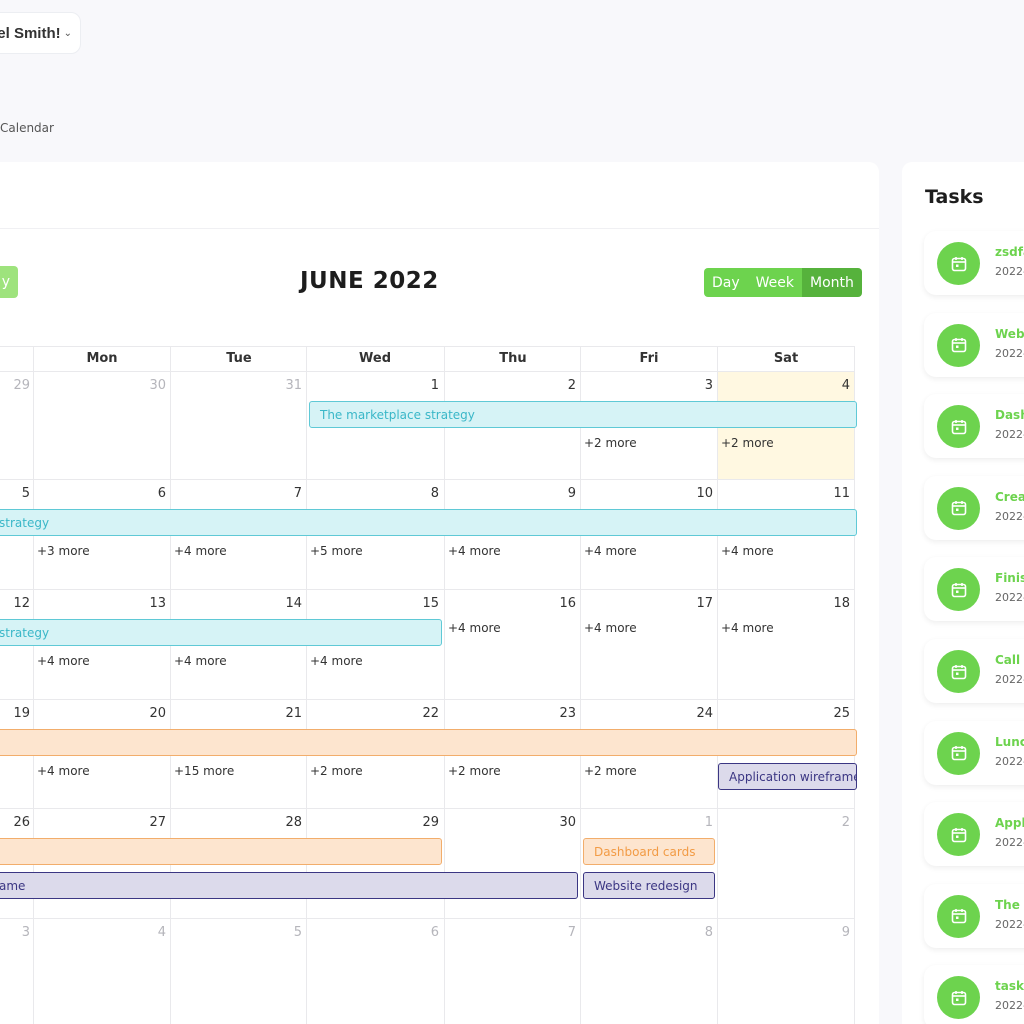 This screenshot has width=1024, height=1024. I want to click on weekday-header: Wed, so click(375, 358).